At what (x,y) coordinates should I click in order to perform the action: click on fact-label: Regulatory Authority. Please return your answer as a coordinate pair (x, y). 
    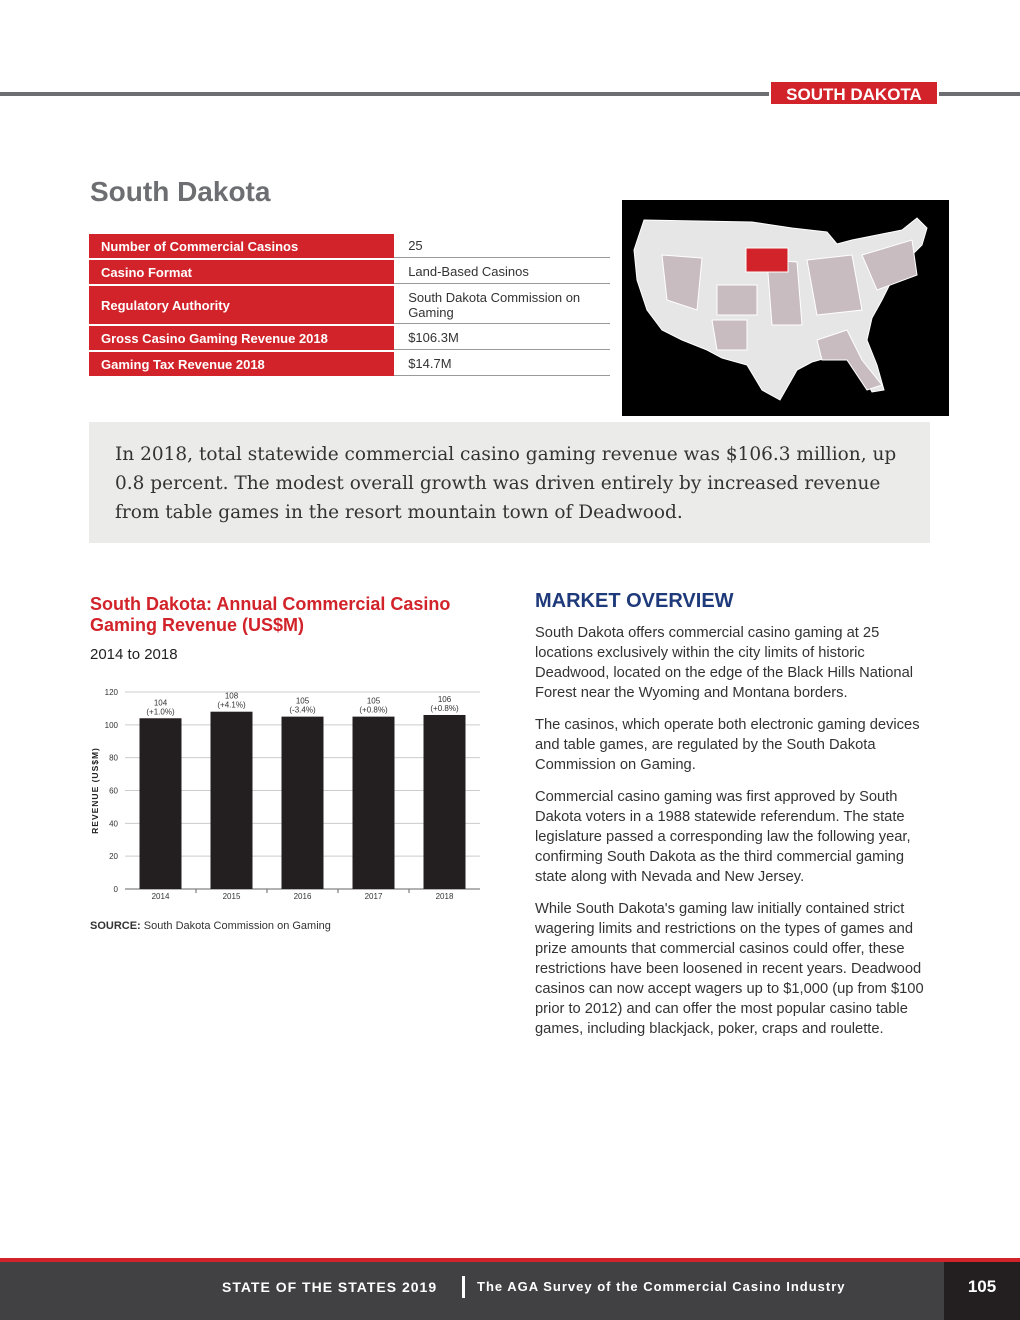
    Looking at the image, I should click on (242, 305).